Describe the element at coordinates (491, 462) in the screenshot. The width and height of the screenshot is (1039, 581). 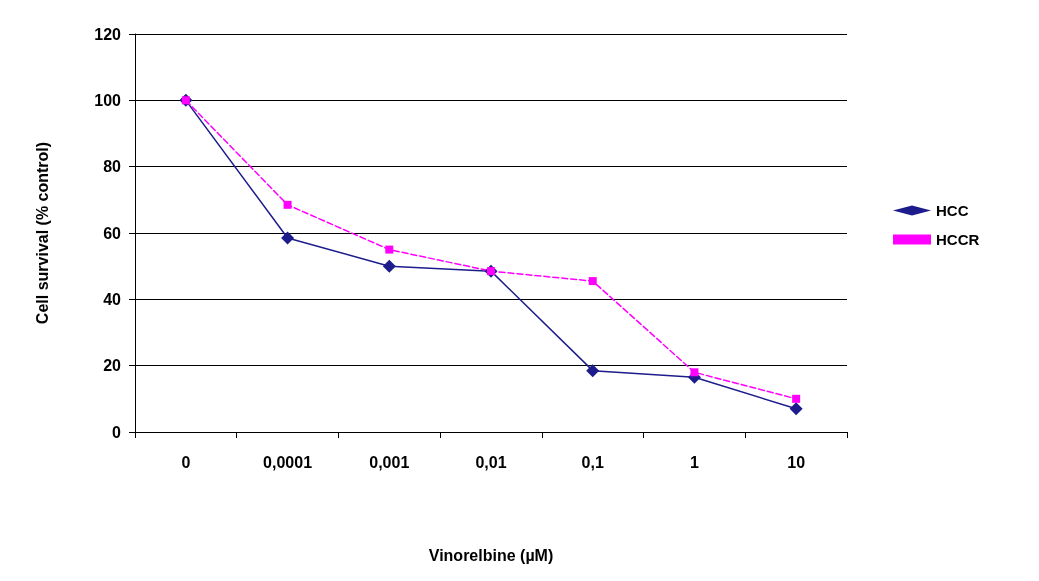
I see `x-tick-label: 0,01` at that location.